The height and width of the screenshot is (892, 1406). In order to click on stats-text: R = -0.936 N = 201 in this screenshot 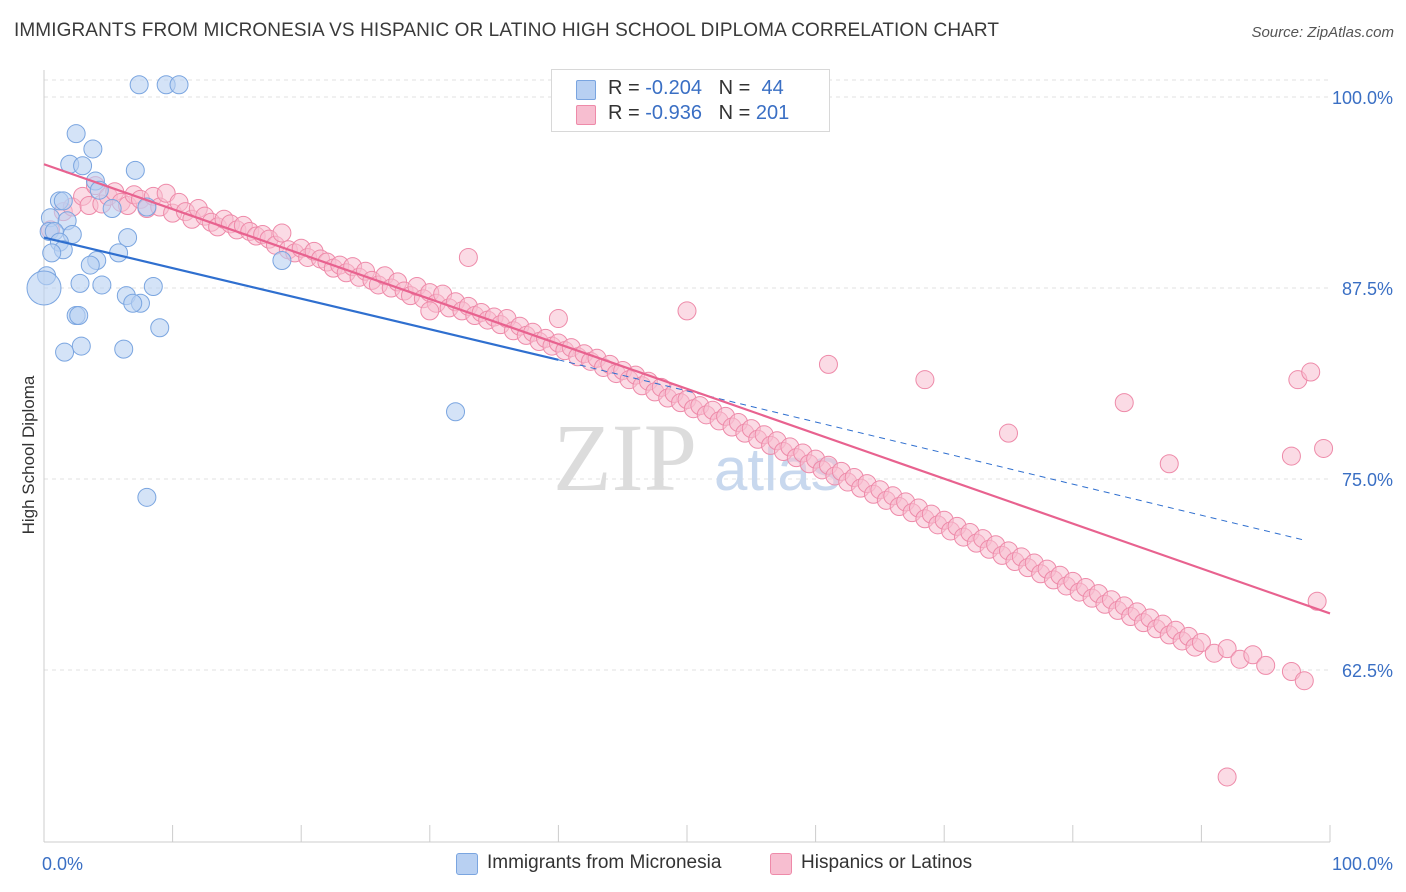, I will do `click(699, 113)`.